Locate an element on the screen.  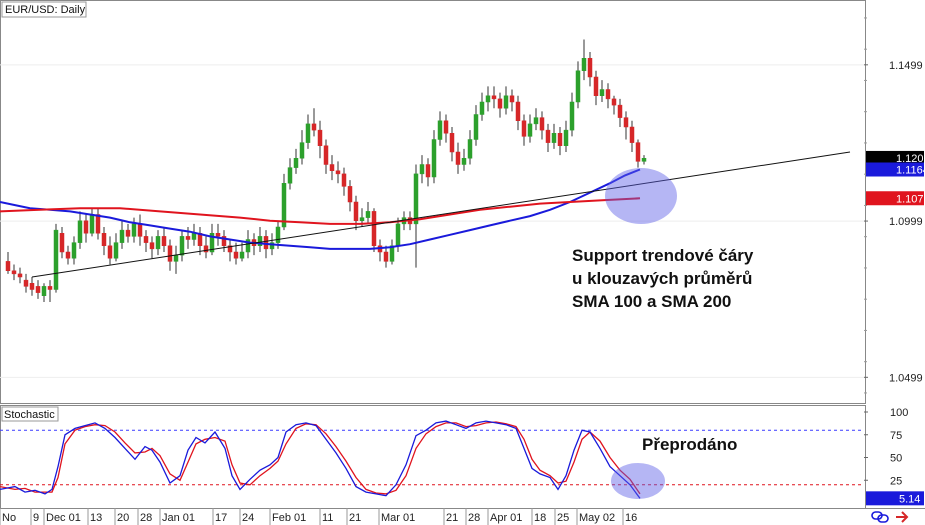
price-tag-label: 1.1164 is located at coordinates (910, 171).